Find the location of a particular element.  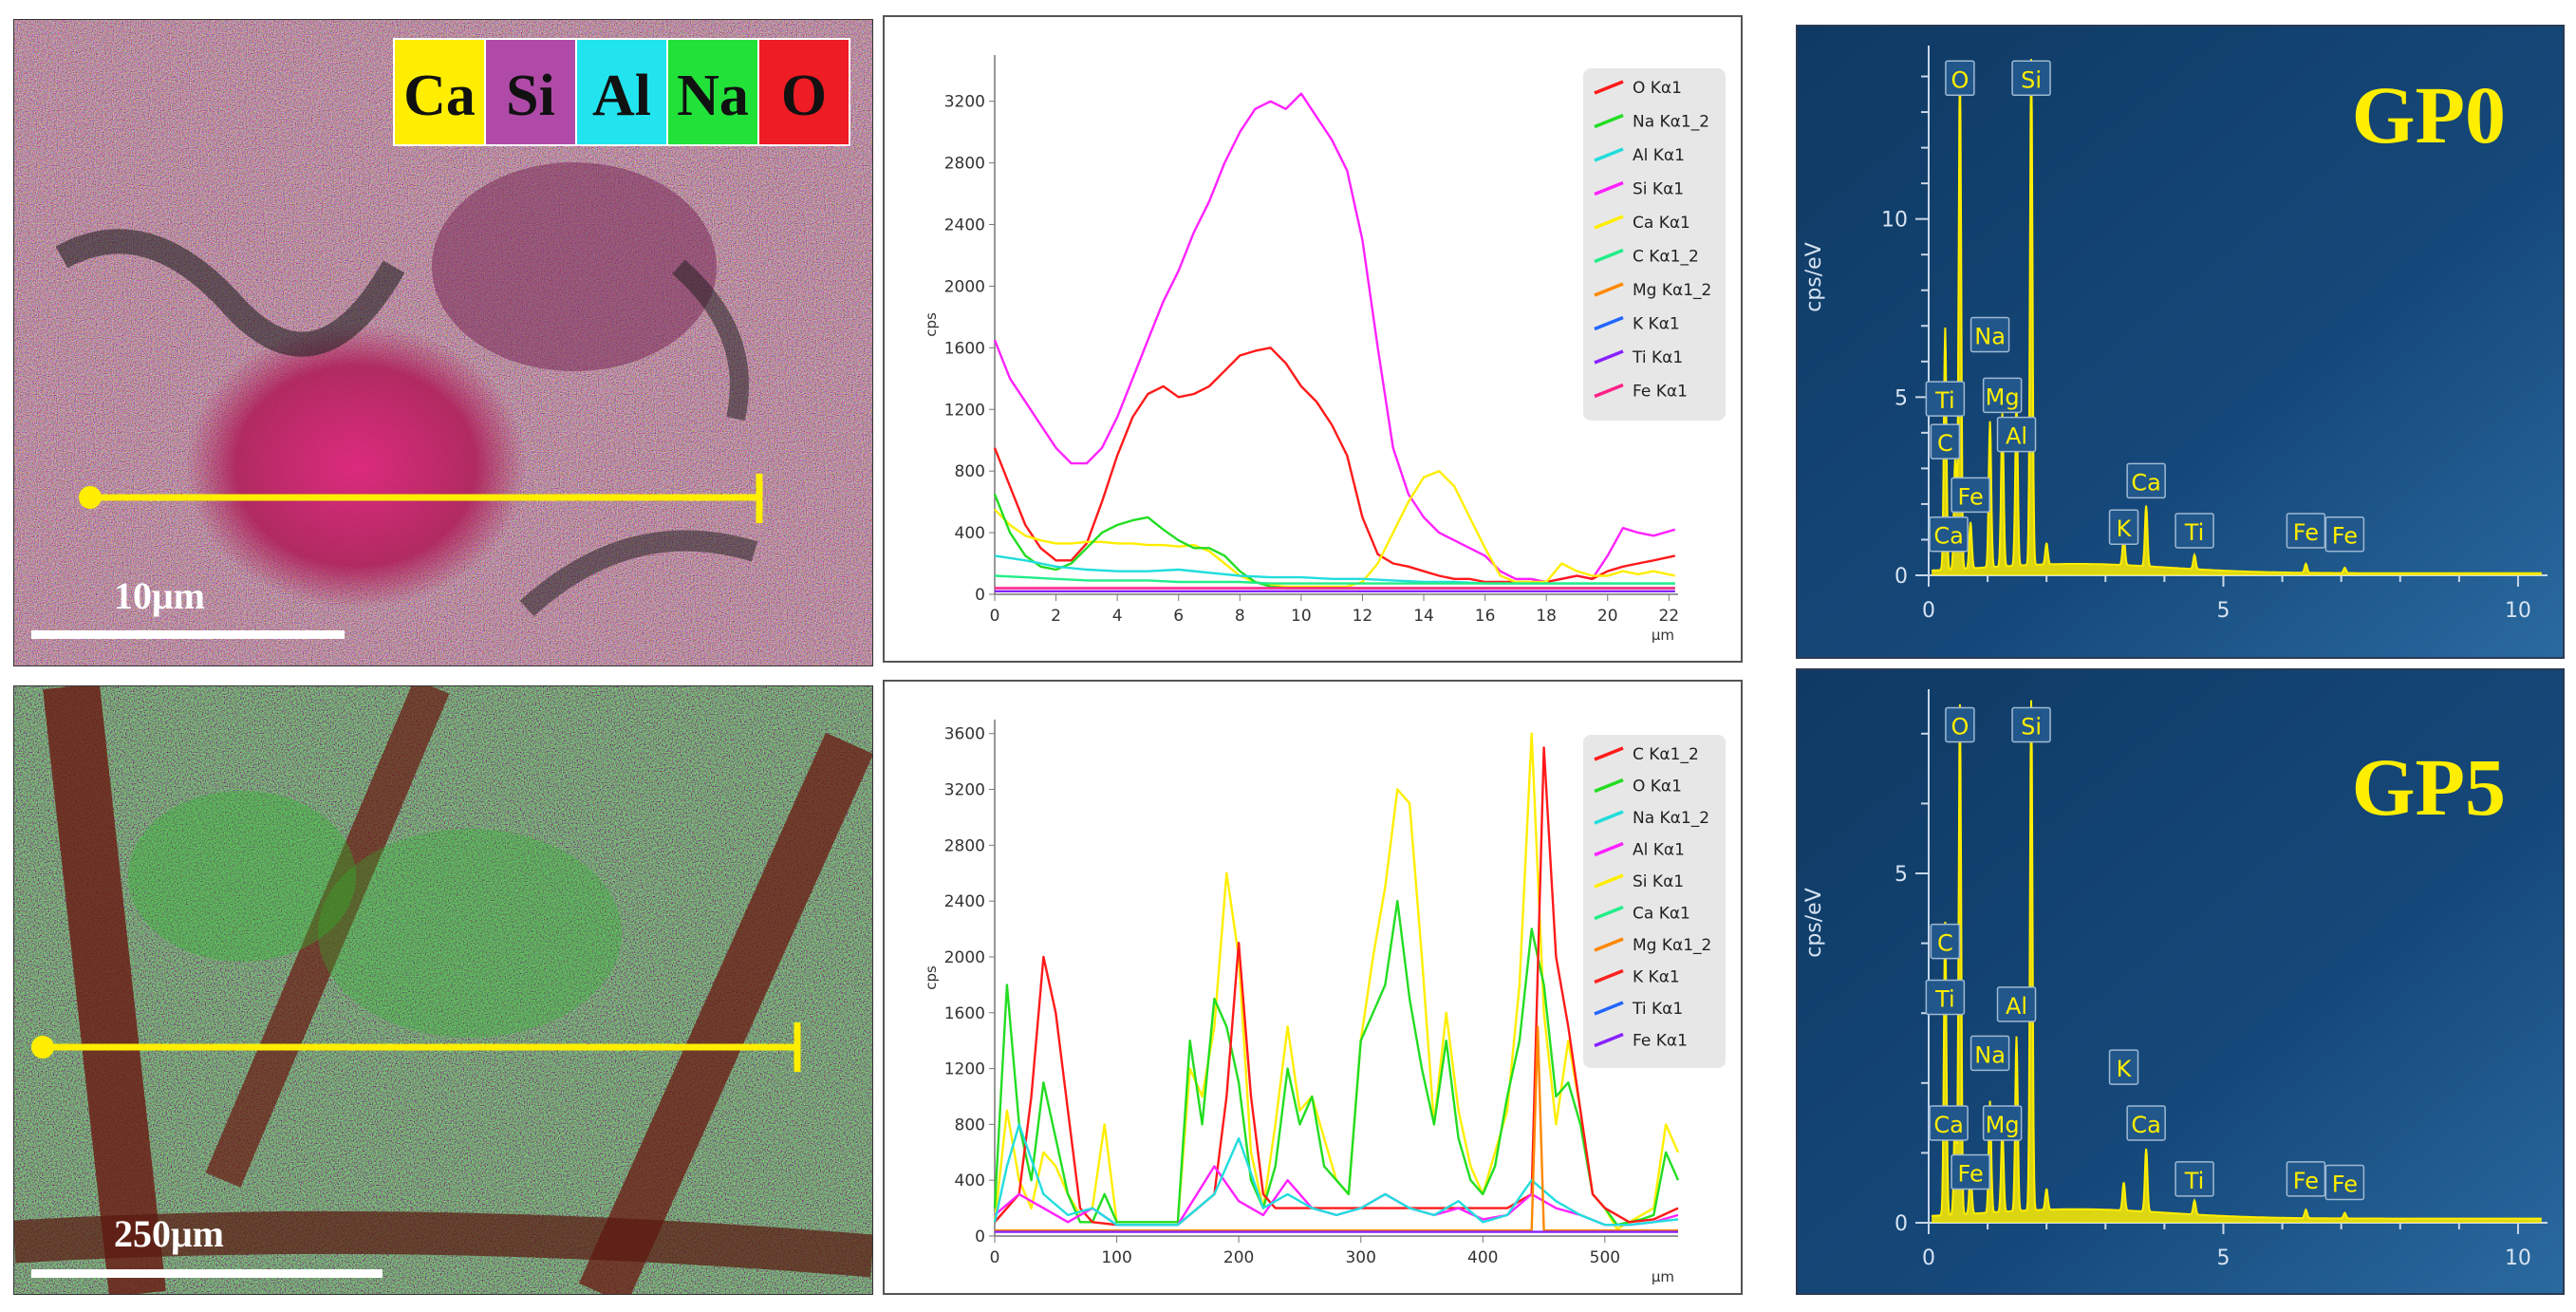

x-tick-label: 22 is located at coordinates (1669, 617).